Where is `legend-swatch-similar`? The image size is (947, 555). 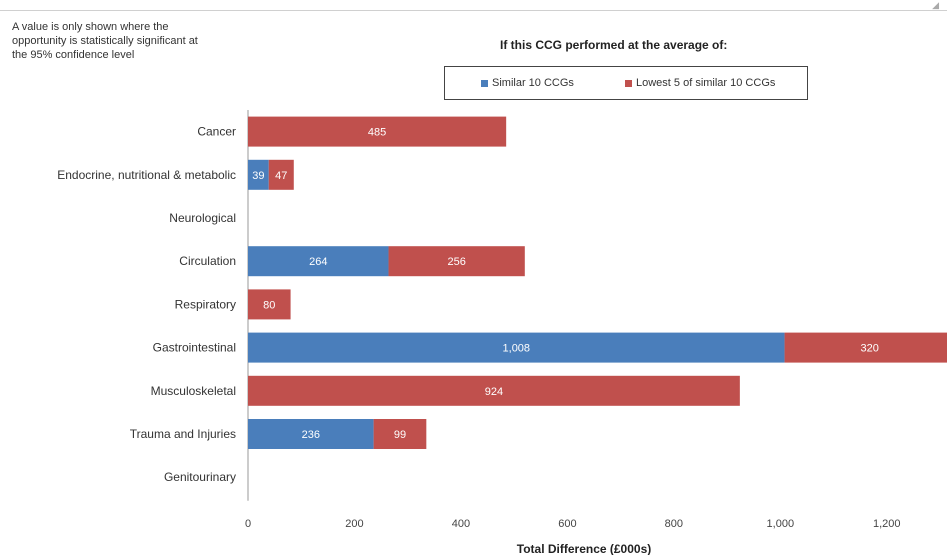
legend-swatch-similar is located at coordinates (484, 83).